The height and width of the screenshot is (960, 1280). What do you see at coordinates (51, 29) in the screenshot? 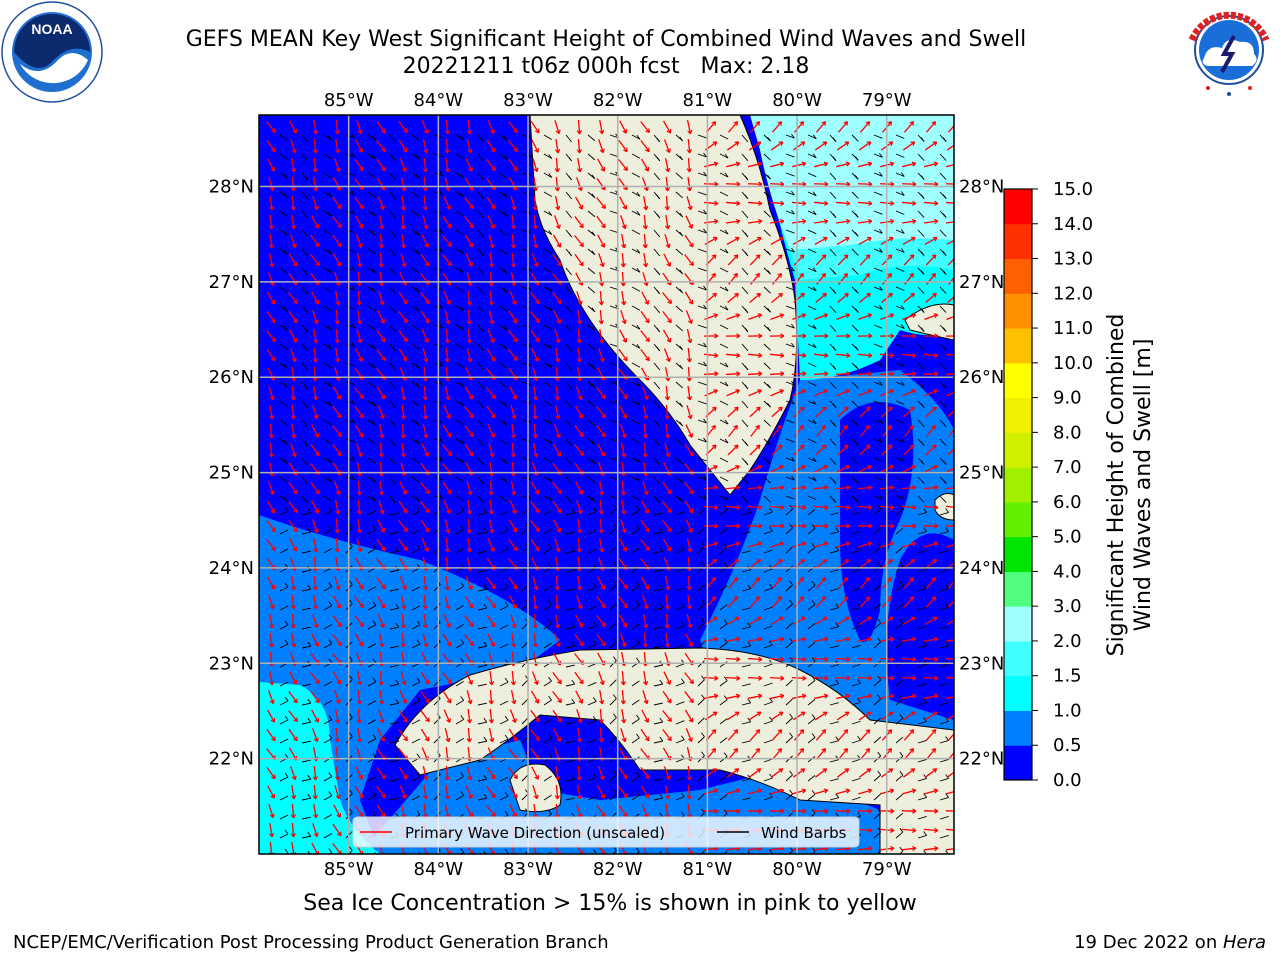
I see `noaa-logo-text: NOAA` at bounding box center [51, 29].